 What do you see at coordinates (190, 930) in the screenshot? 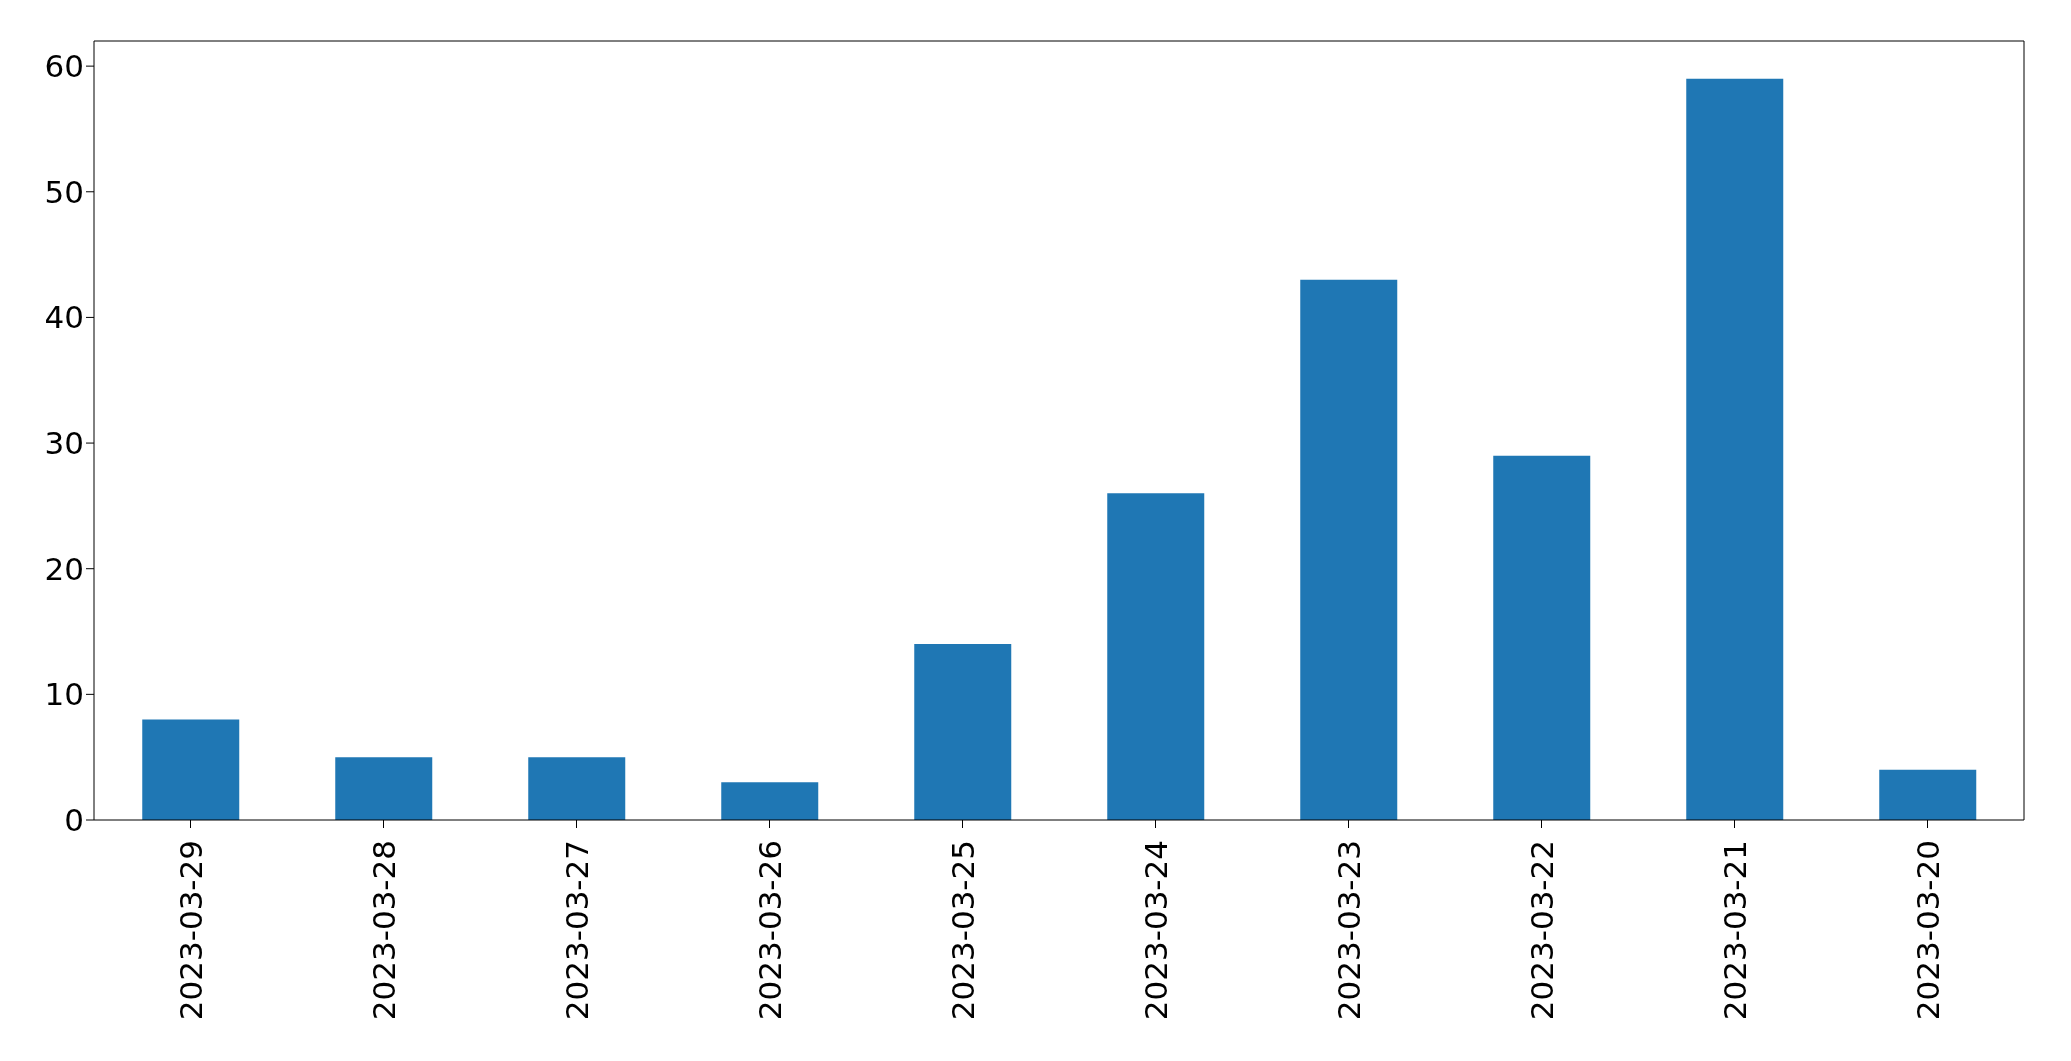
I see `x-tick-label: 2023-03-29` at bounding box center [190, 930].